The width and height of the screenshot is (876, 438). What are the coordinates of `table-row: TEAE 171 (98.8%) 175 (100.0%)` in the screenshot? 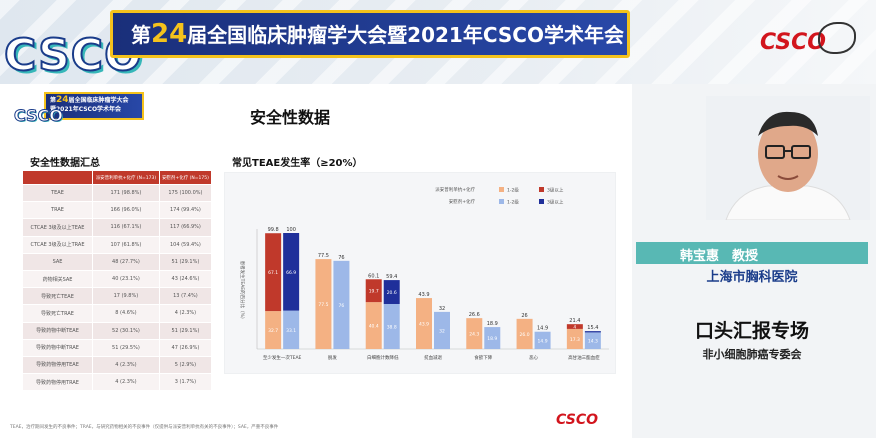 It's located at (117, 193).